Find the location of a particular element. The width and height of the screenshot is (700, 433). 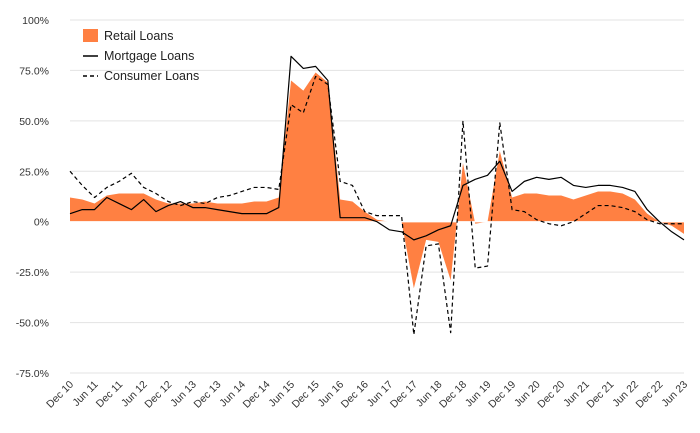

y-tick-label: 100% is located at coordinates (35, 21).